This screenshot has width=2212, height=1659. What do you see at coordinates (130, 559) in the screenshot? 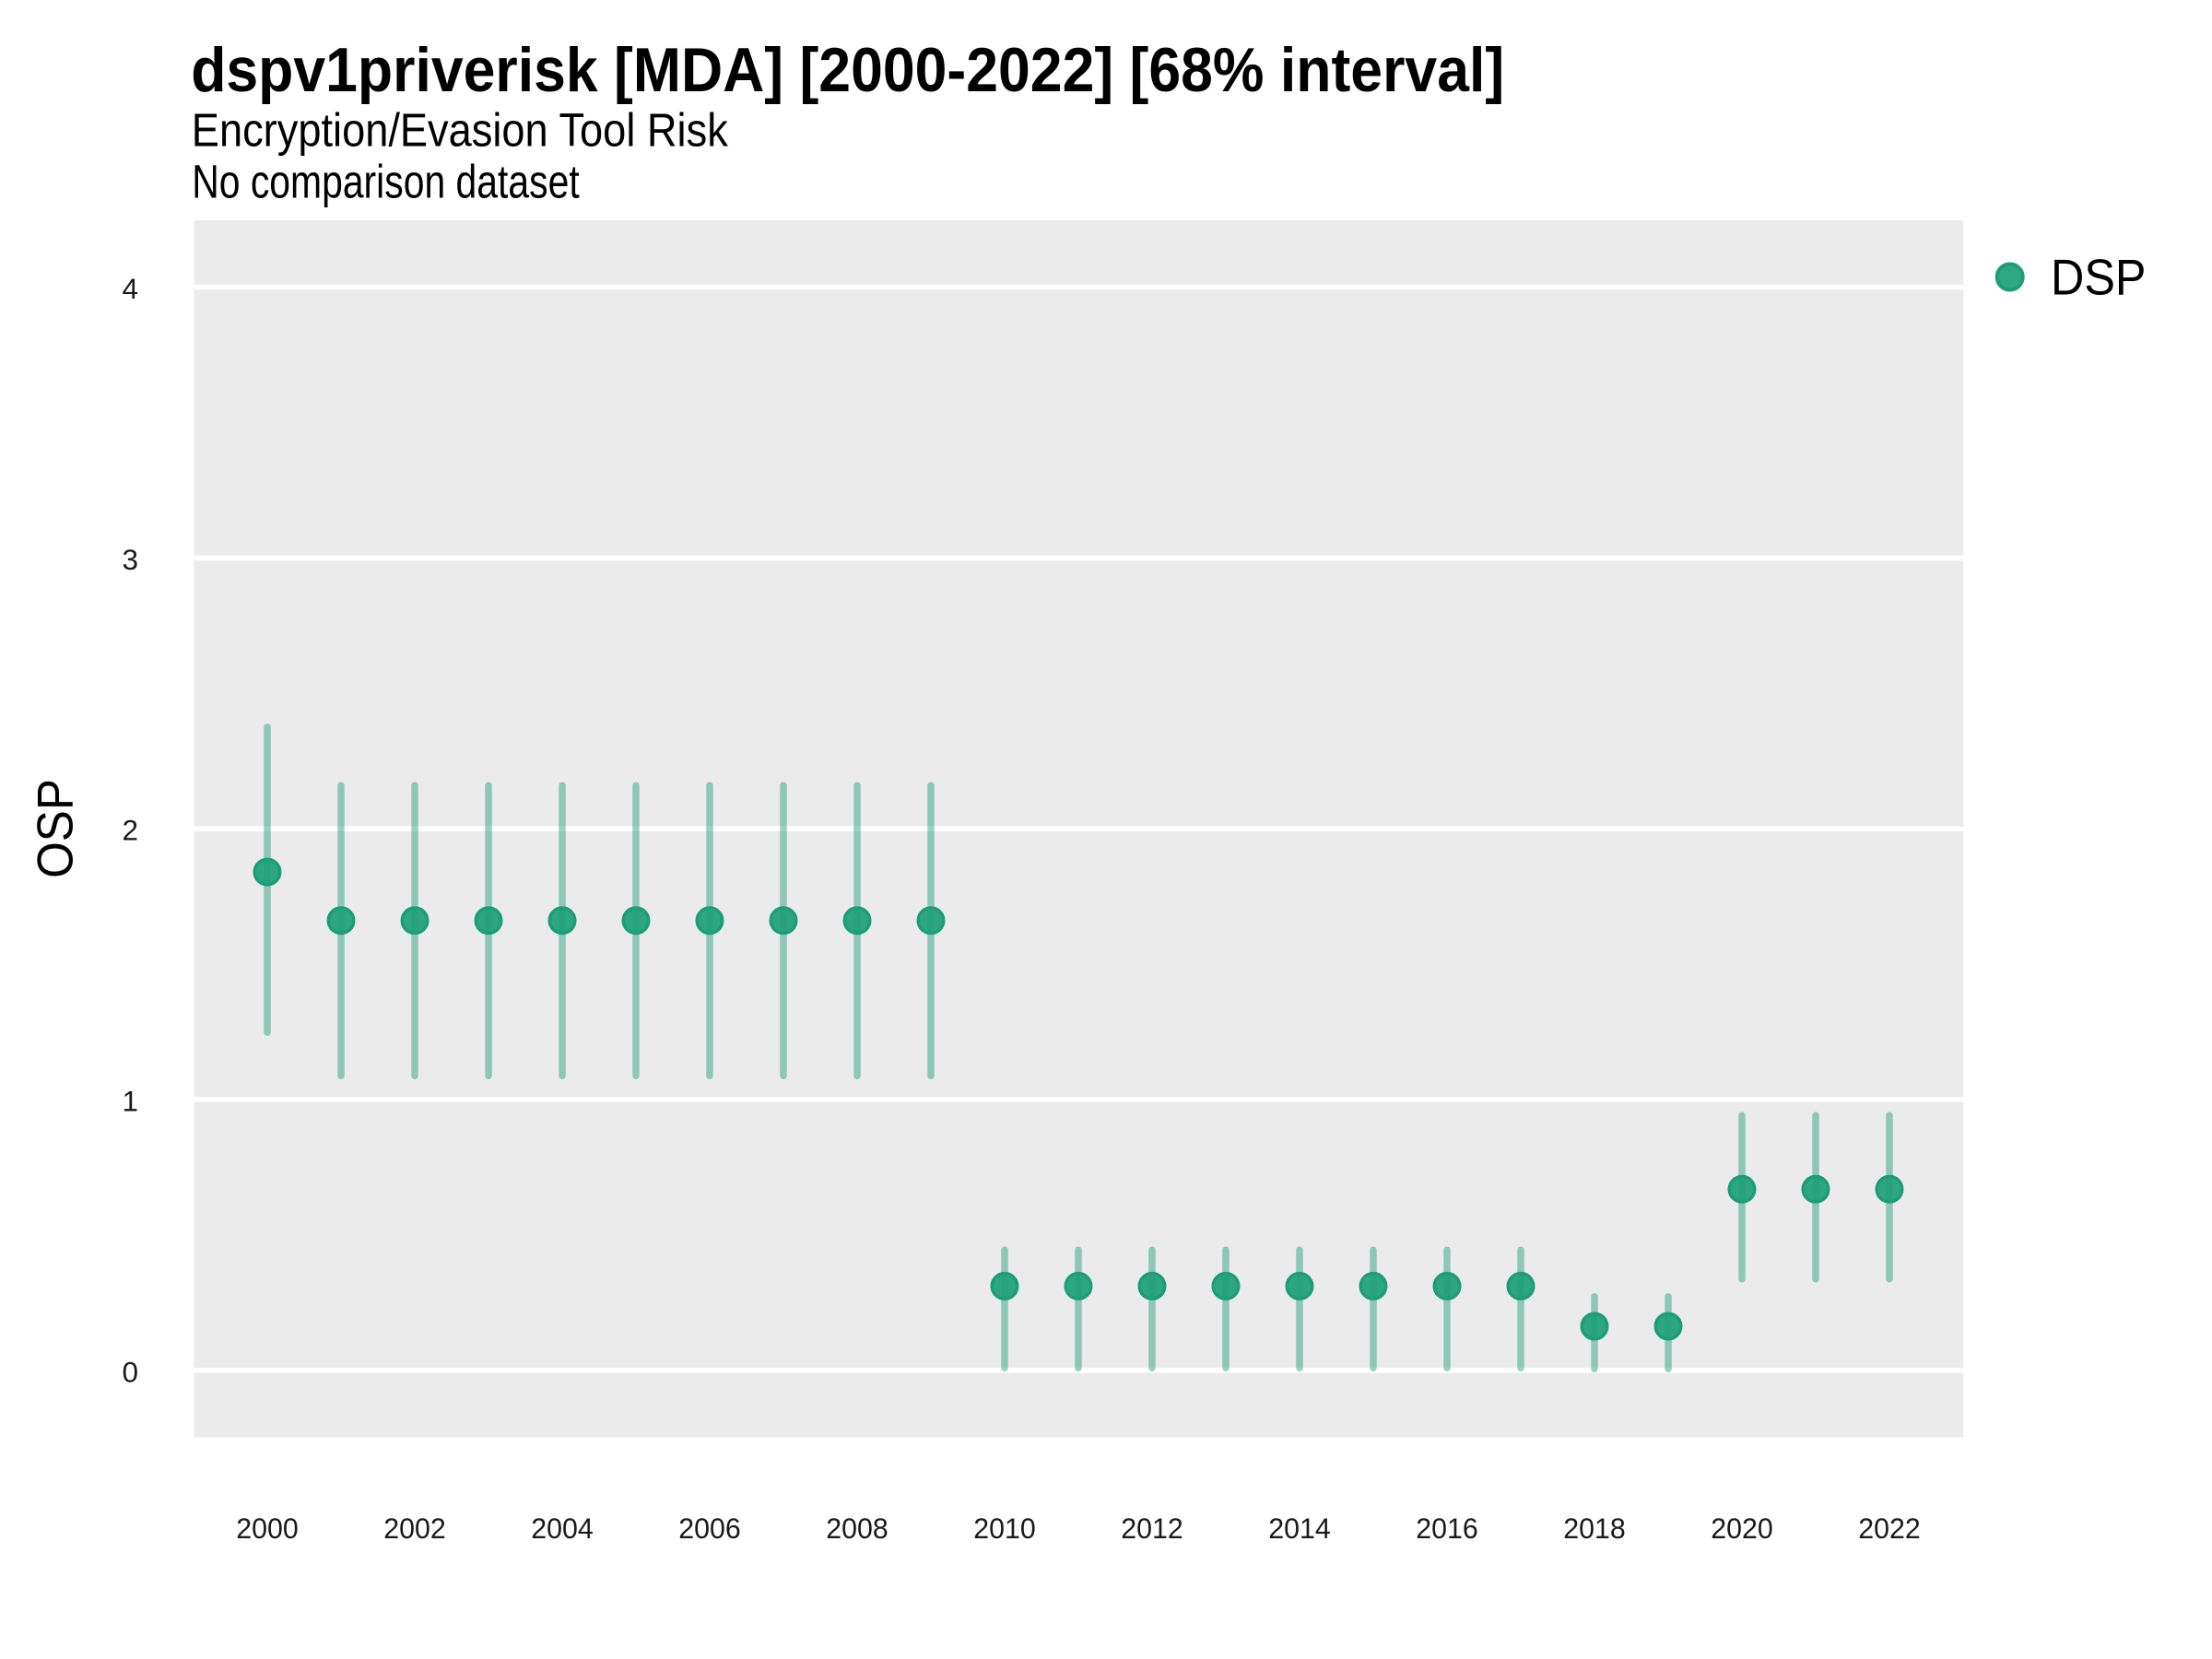
I see `svg-text: 3` at bounding box center [130, 559].